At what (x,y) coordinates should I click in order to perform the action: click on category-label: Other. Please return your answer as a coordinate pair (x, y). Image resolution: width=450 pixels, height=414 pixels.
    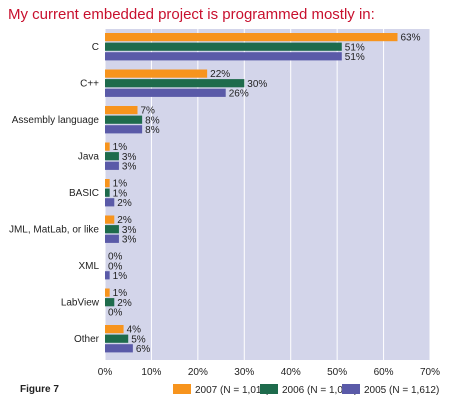
    Looking at the image, I should click on (87, 339).